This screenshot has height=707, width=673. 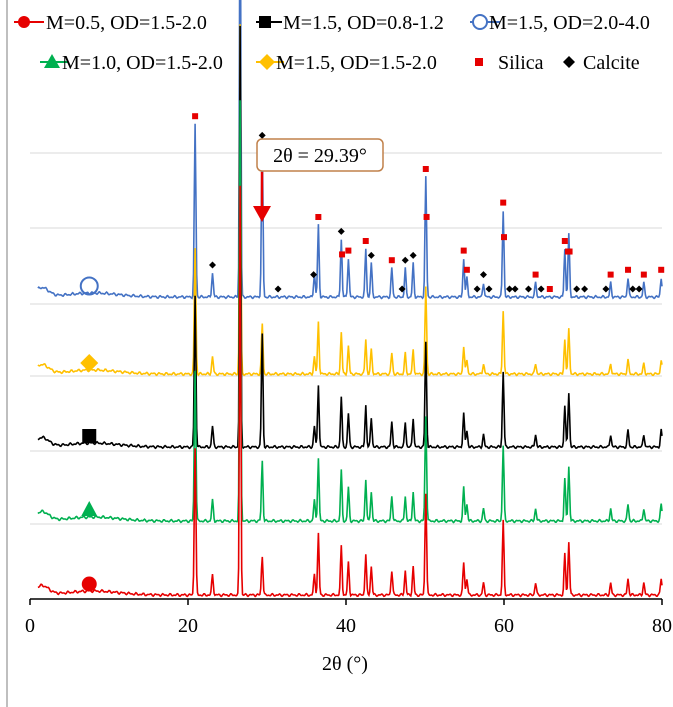 I want to click on legend-label: M=1.0, OD=1.5-2.0, so click(x=142, y=63).